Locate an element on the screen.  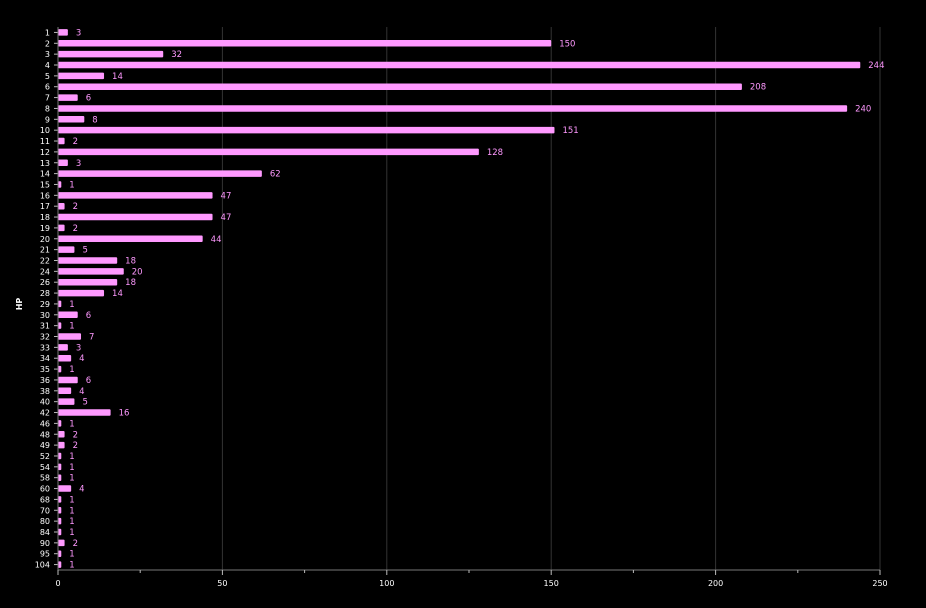
y-tick-label: 42 is located at coordinates (45, 413).